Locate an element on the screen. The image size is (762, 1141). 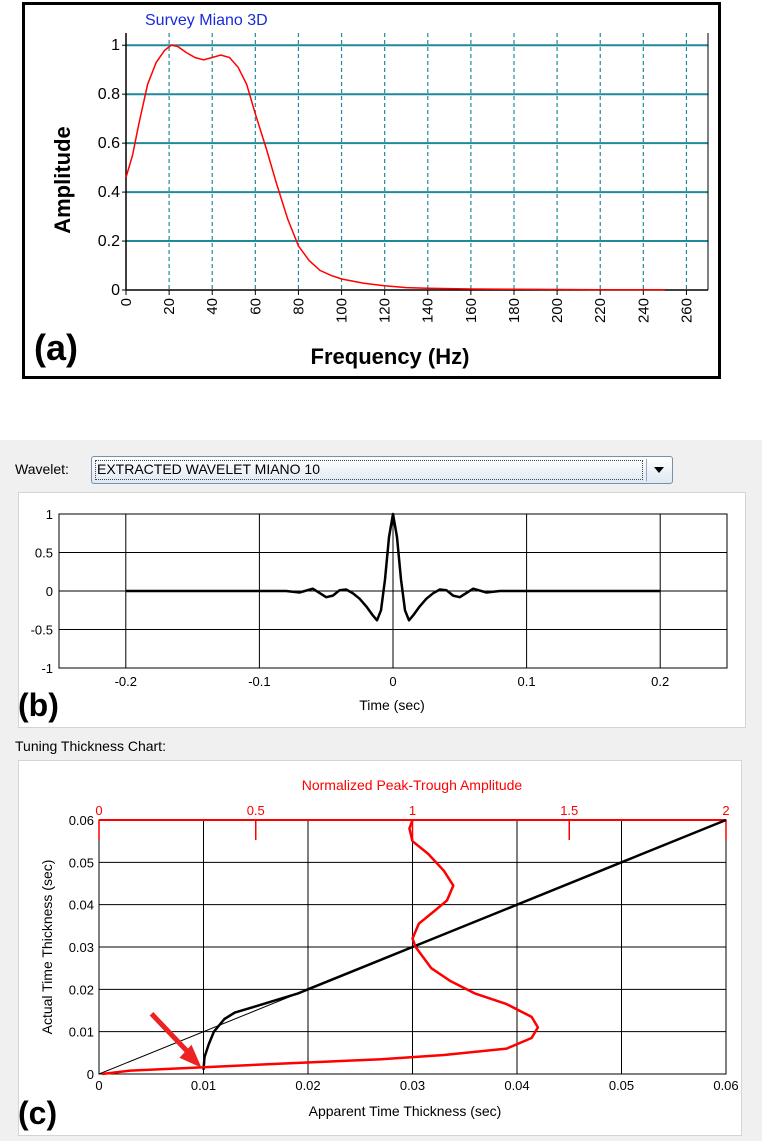
x-axis-label: Frequency (Hz) is located at coordinates (390, 356).